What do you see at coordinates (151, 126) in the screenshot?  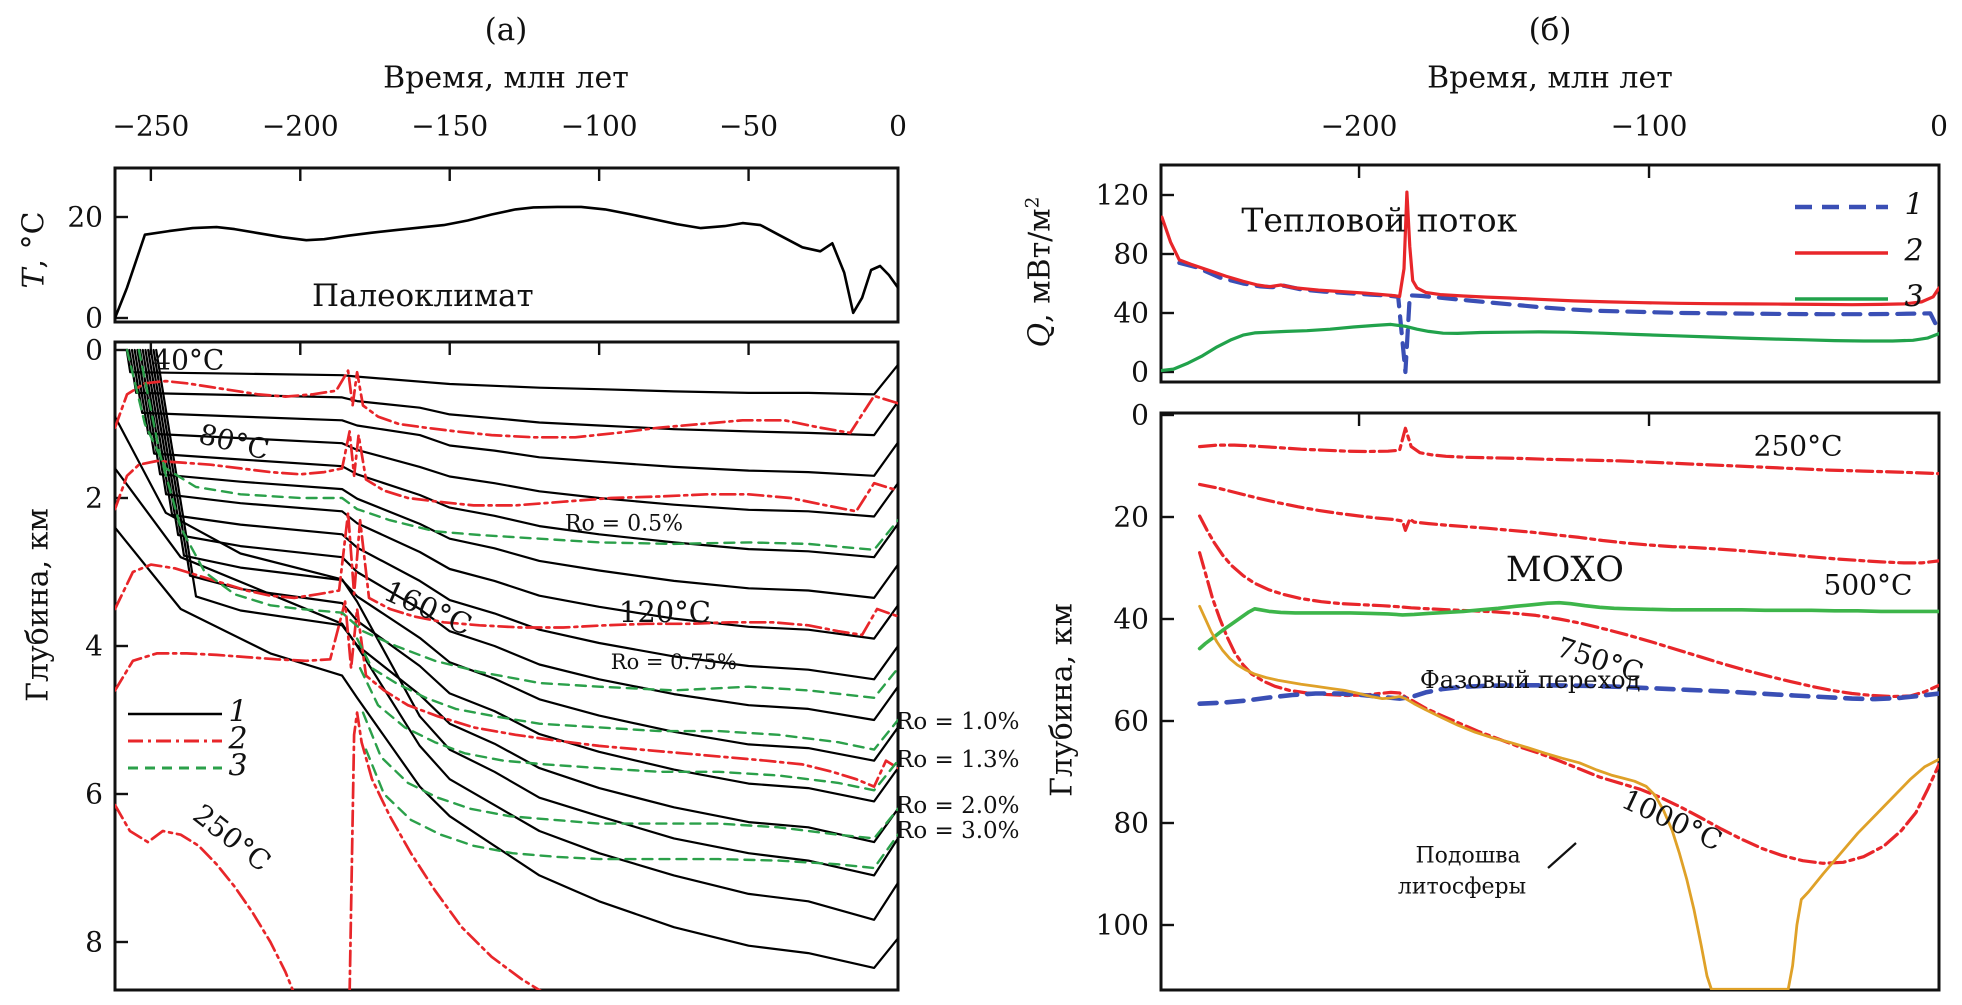 I see `x-tick-label: −250` at bounding box center [151, 126].